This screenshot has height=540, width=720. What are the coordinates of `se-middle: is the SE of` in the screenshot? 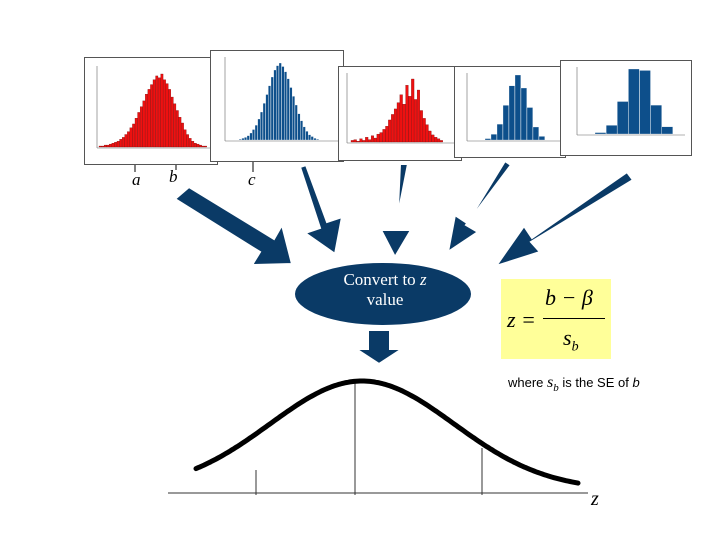 It's located at (595, 382).